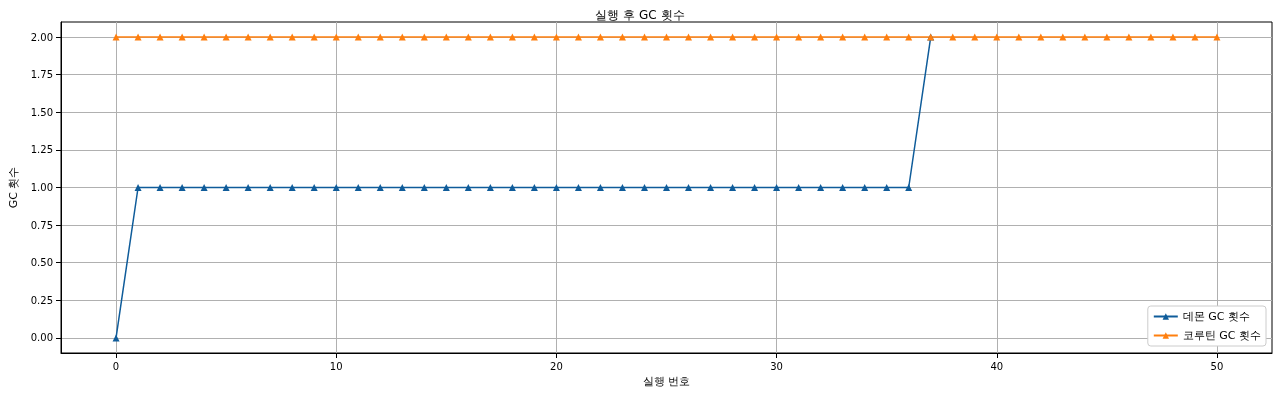 The height and width of the screenshot is (394, 1280). I want to click on x-tick-label: 0, so click(116, 366).